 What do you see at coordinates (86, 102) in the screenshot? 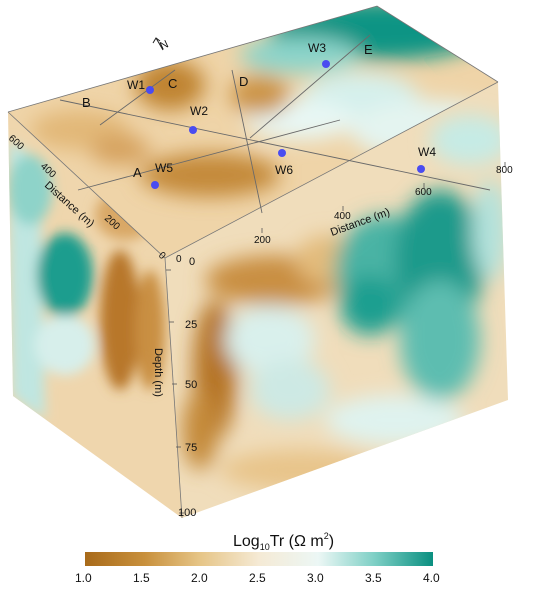
I see `profile-label-b: B` at bounding box center [86, 102].